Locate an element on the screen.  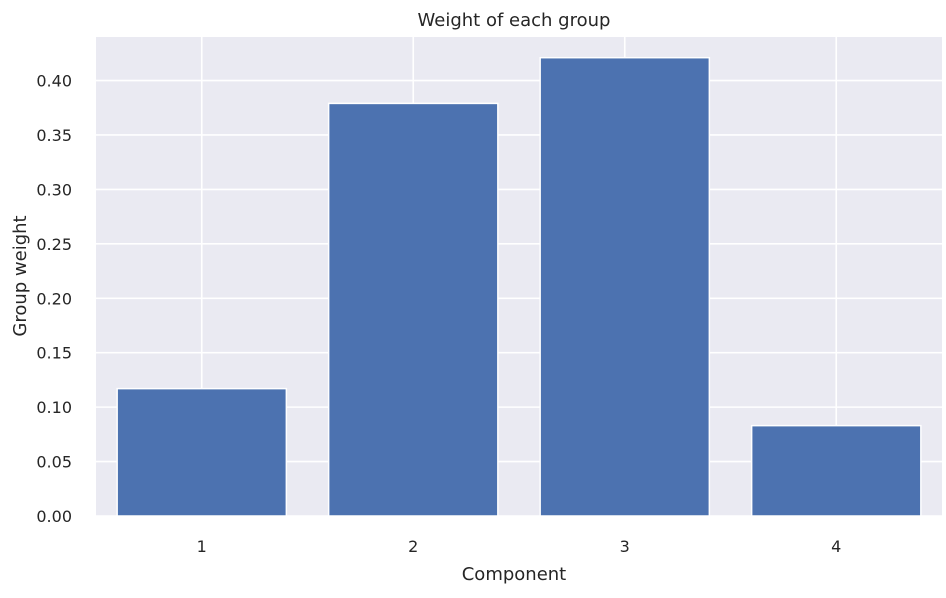
y-axis-label: Group weight is located at coordinates (20, 275).